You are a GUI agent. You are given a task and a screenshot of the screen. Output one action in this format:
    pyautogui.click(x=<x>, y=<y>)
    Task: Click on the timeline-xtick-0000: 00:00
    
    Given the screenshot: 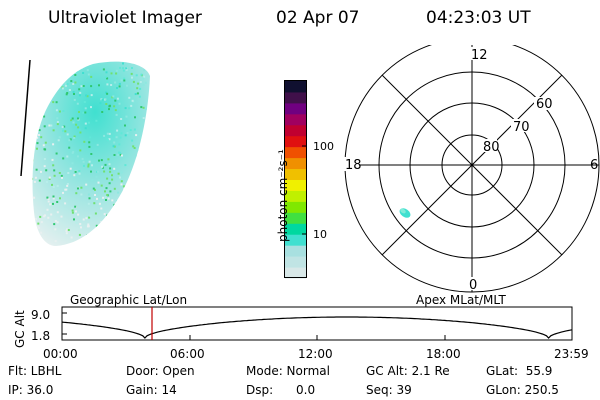 What is the action you would take?
    pyautogui.click(x=60, y=354)
    